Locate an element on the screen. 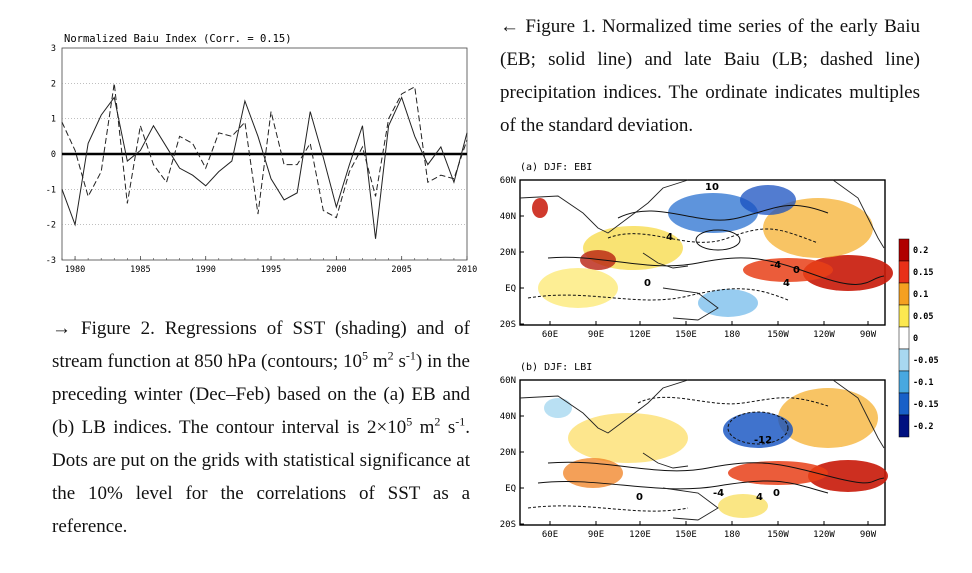  colorbar-label: 0 is located at coordinates (915, 339).